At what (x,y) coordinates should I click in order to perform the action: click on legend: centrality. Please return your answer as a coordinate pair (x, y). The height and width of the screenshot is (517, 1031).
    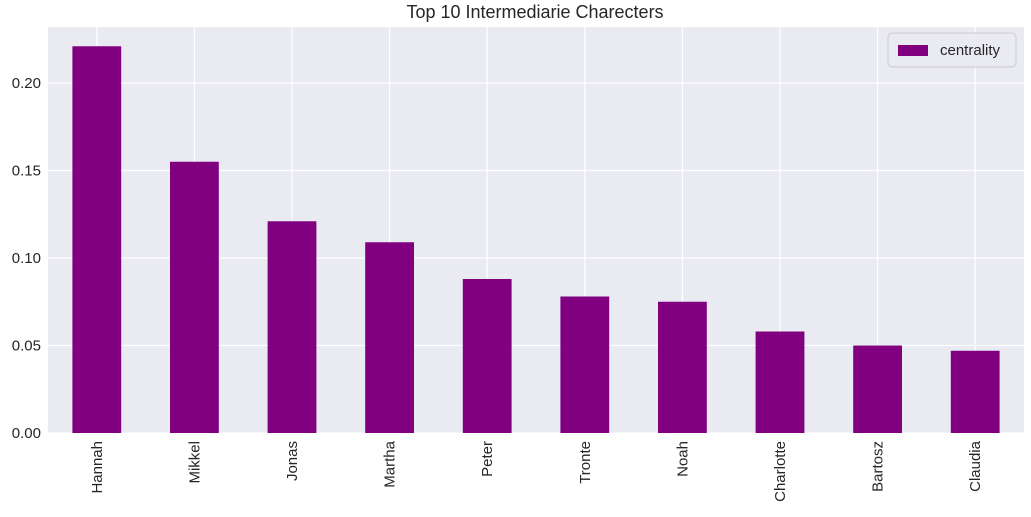
    Looking at the image, I should click on (952, 50).